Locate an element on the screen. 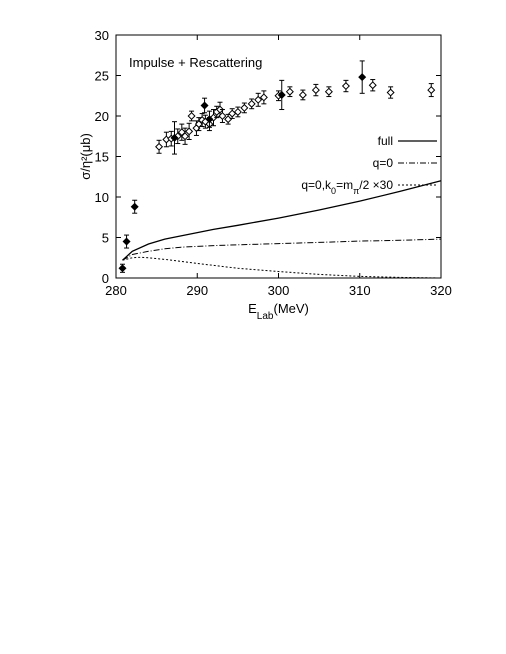 This screenshot has height=654, width=506. legend: full q=0 q=0,k0=mπ/2 ×30 is located at coordinates (369, 165).